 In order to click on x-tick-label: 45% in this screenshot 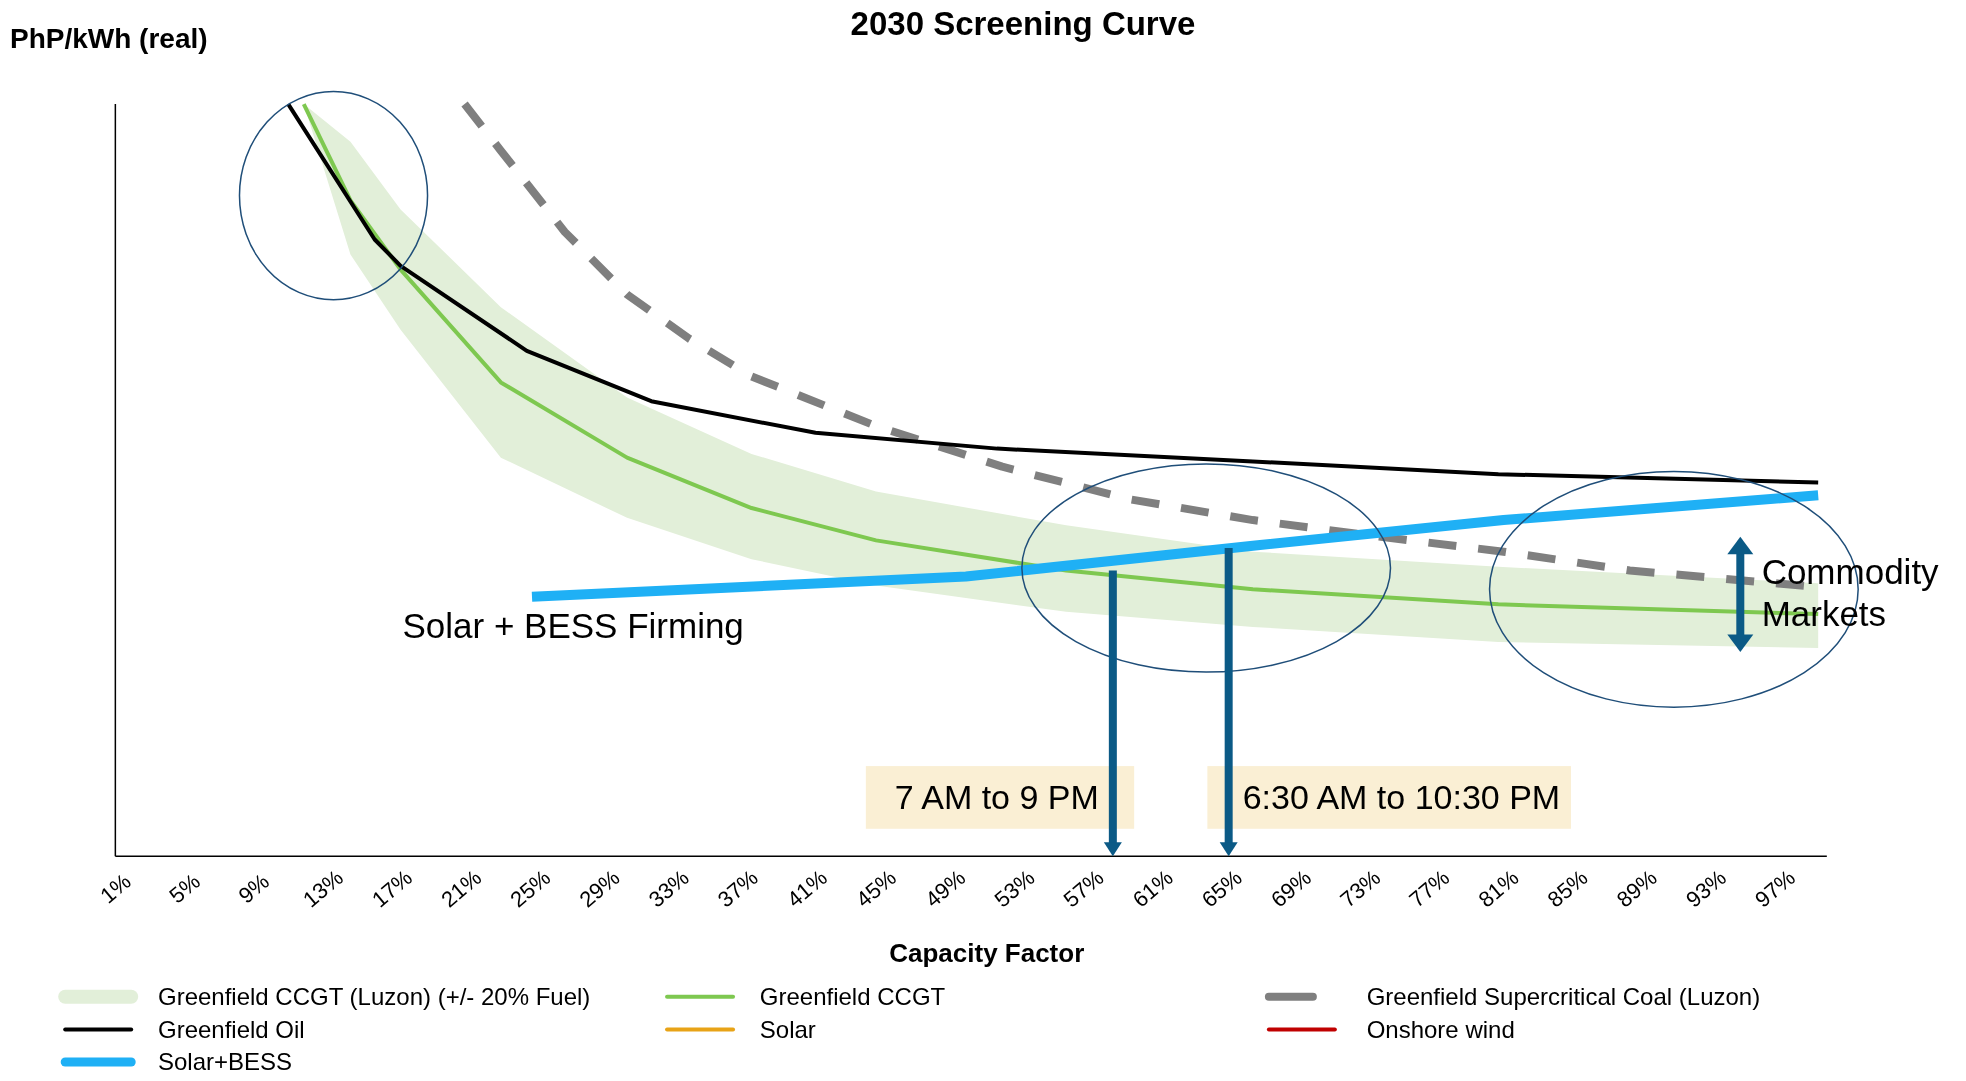, I will do `click(876, 888)`.